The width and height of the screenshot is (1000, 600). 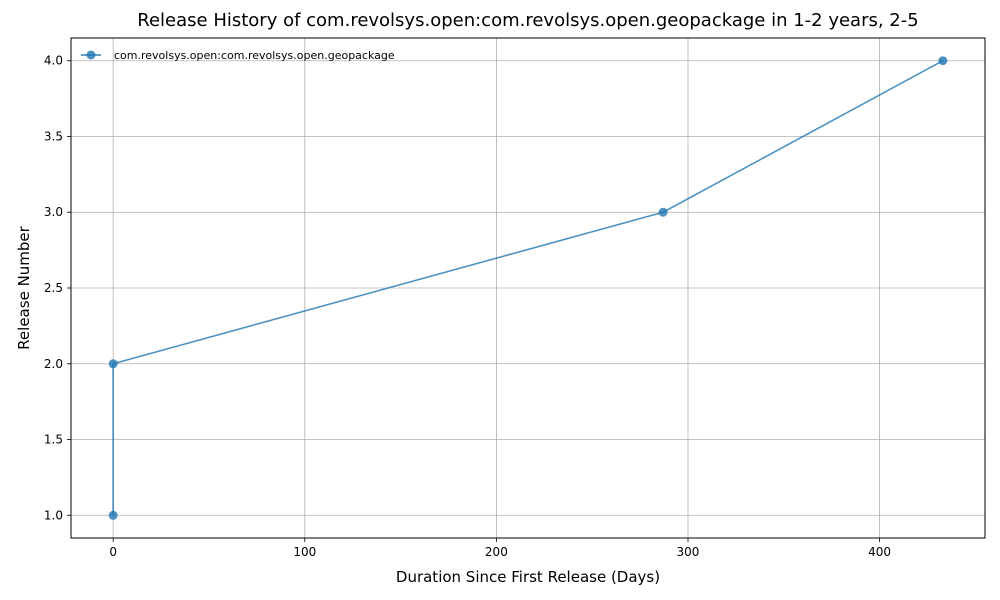 I want to click on y-tick-label: 3.0, so click(x=53, y=212).